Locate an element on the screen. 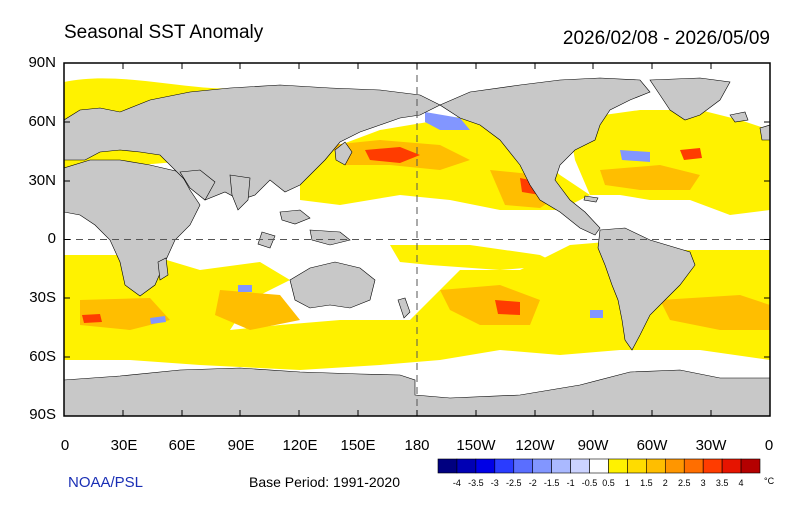 This screenshot has width=796, height=508. lon-label-150e: 150E is located at coordinates (358, 445).